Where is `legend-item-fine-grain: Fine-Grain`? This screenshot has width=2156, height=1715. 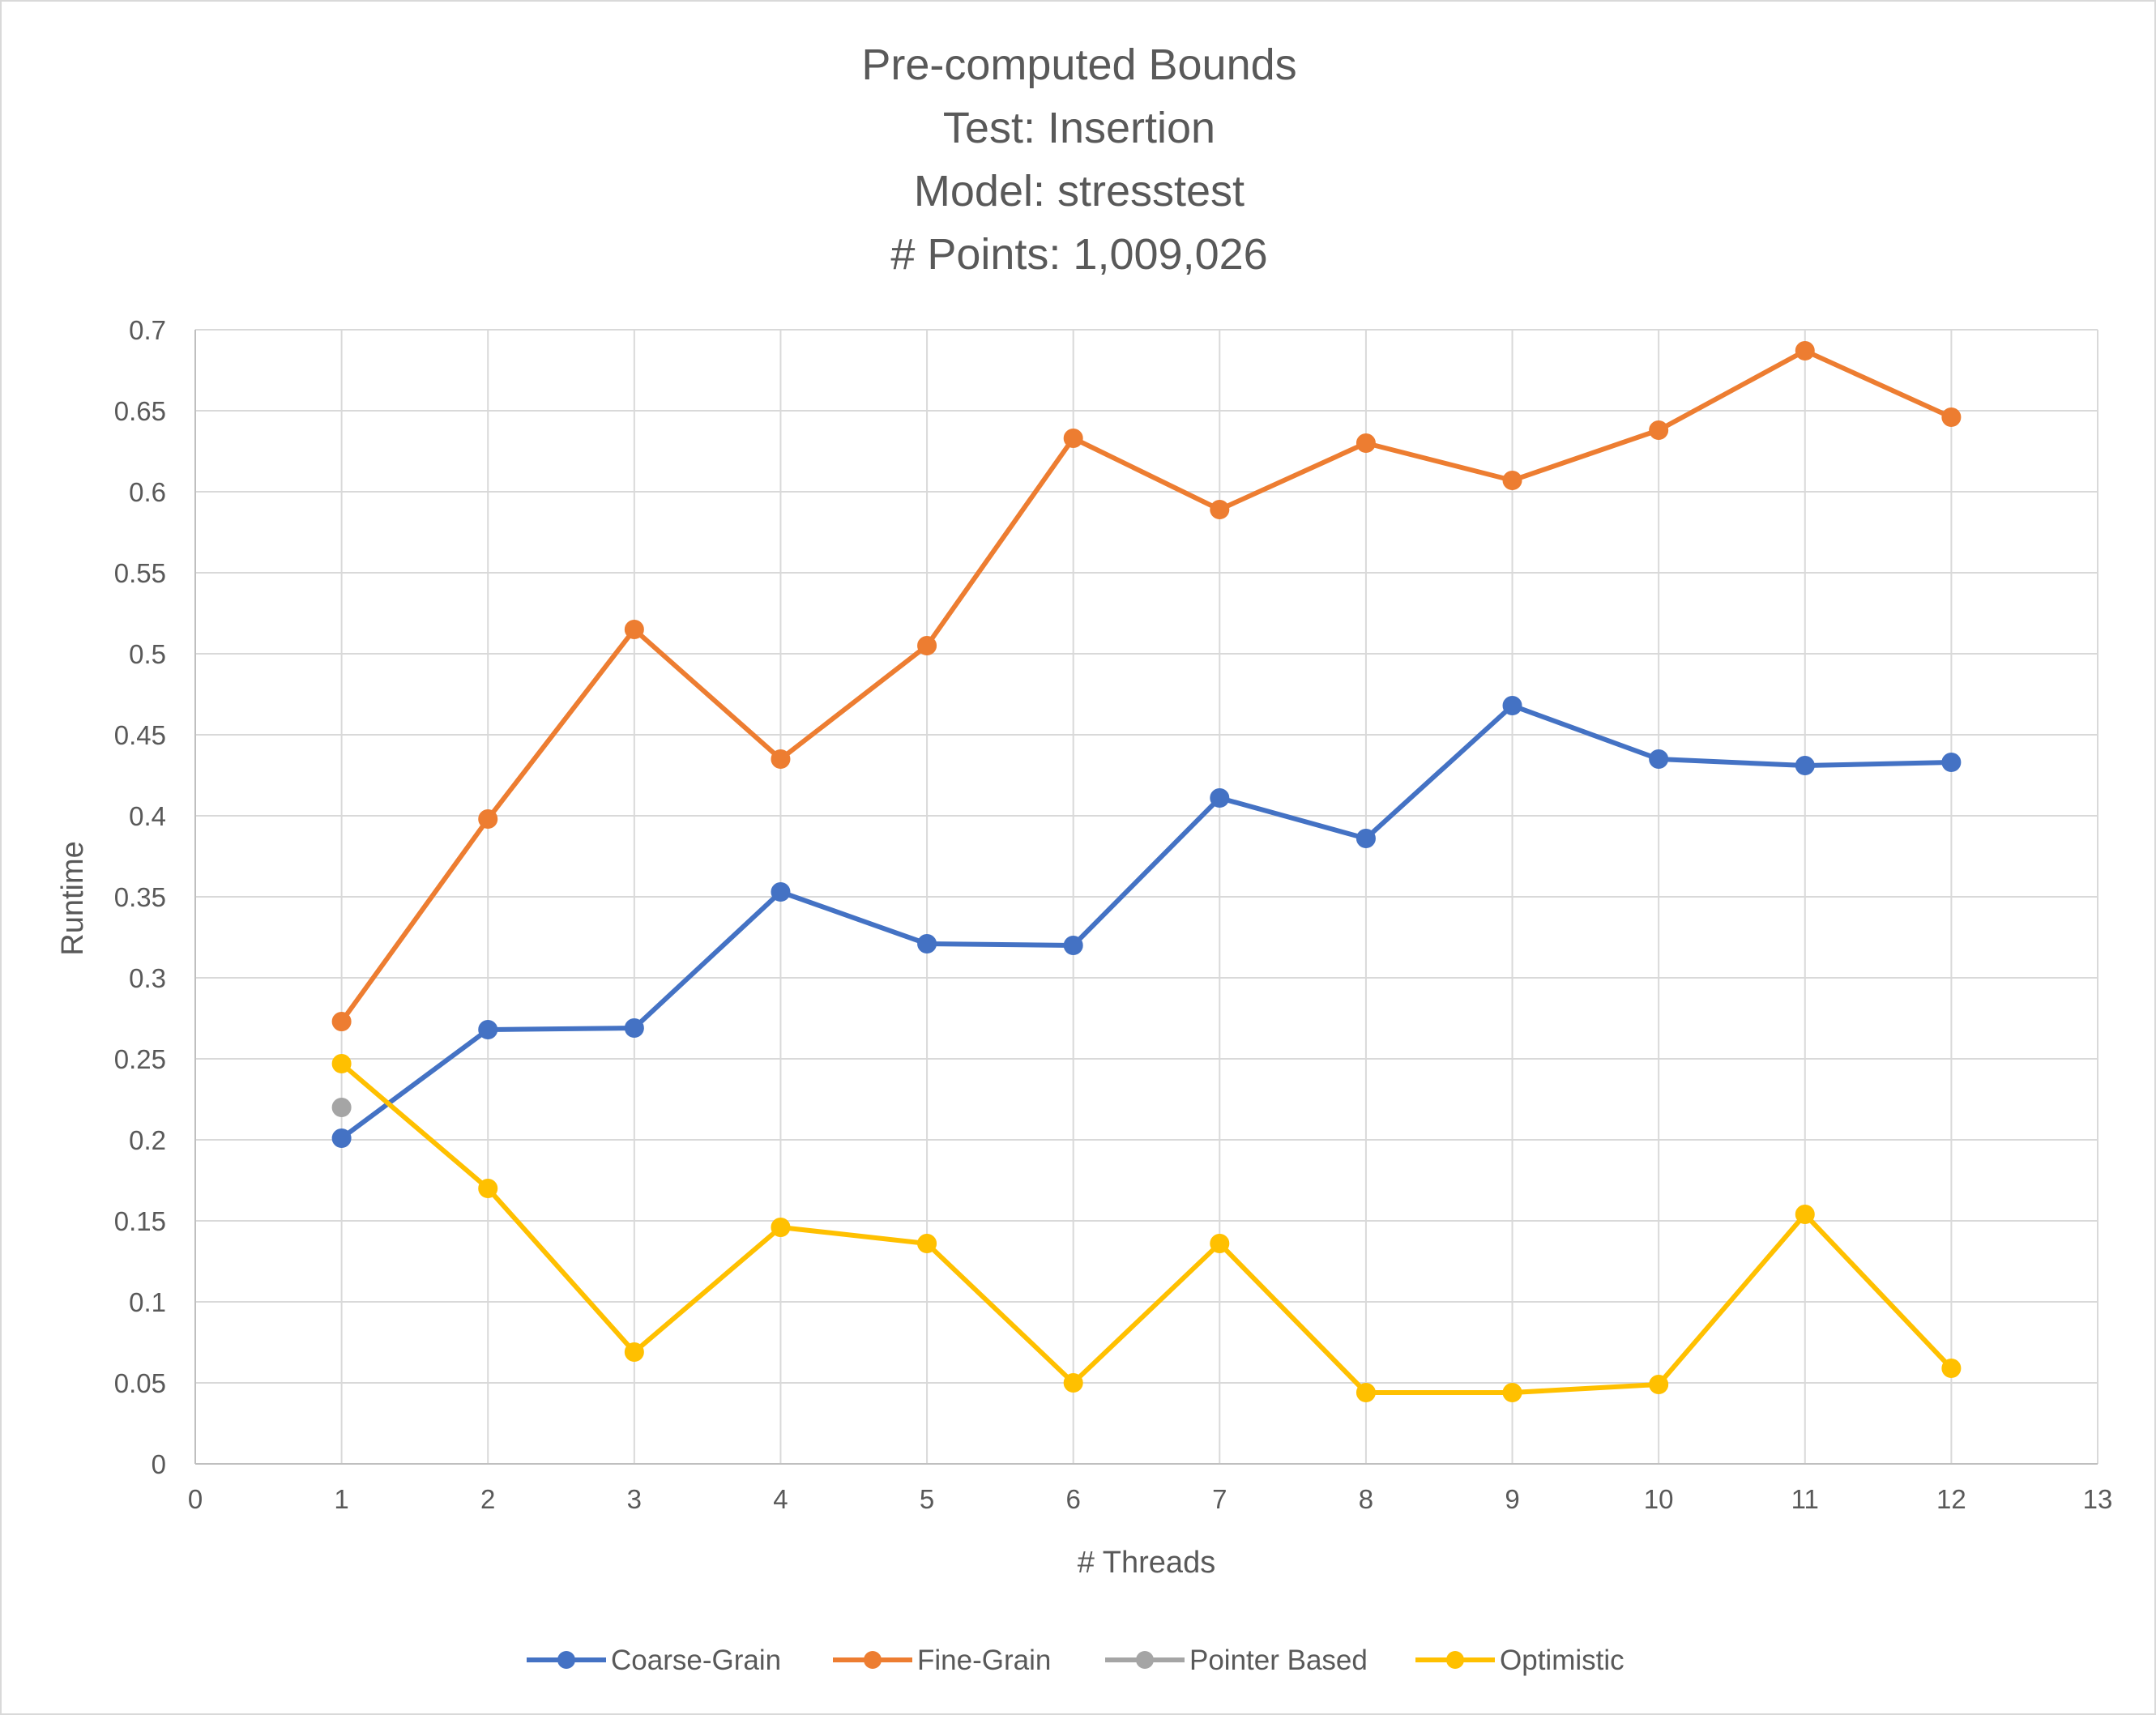
legend-item-fine-grain: Fine-Grain is located at coordinates (942, 1660).